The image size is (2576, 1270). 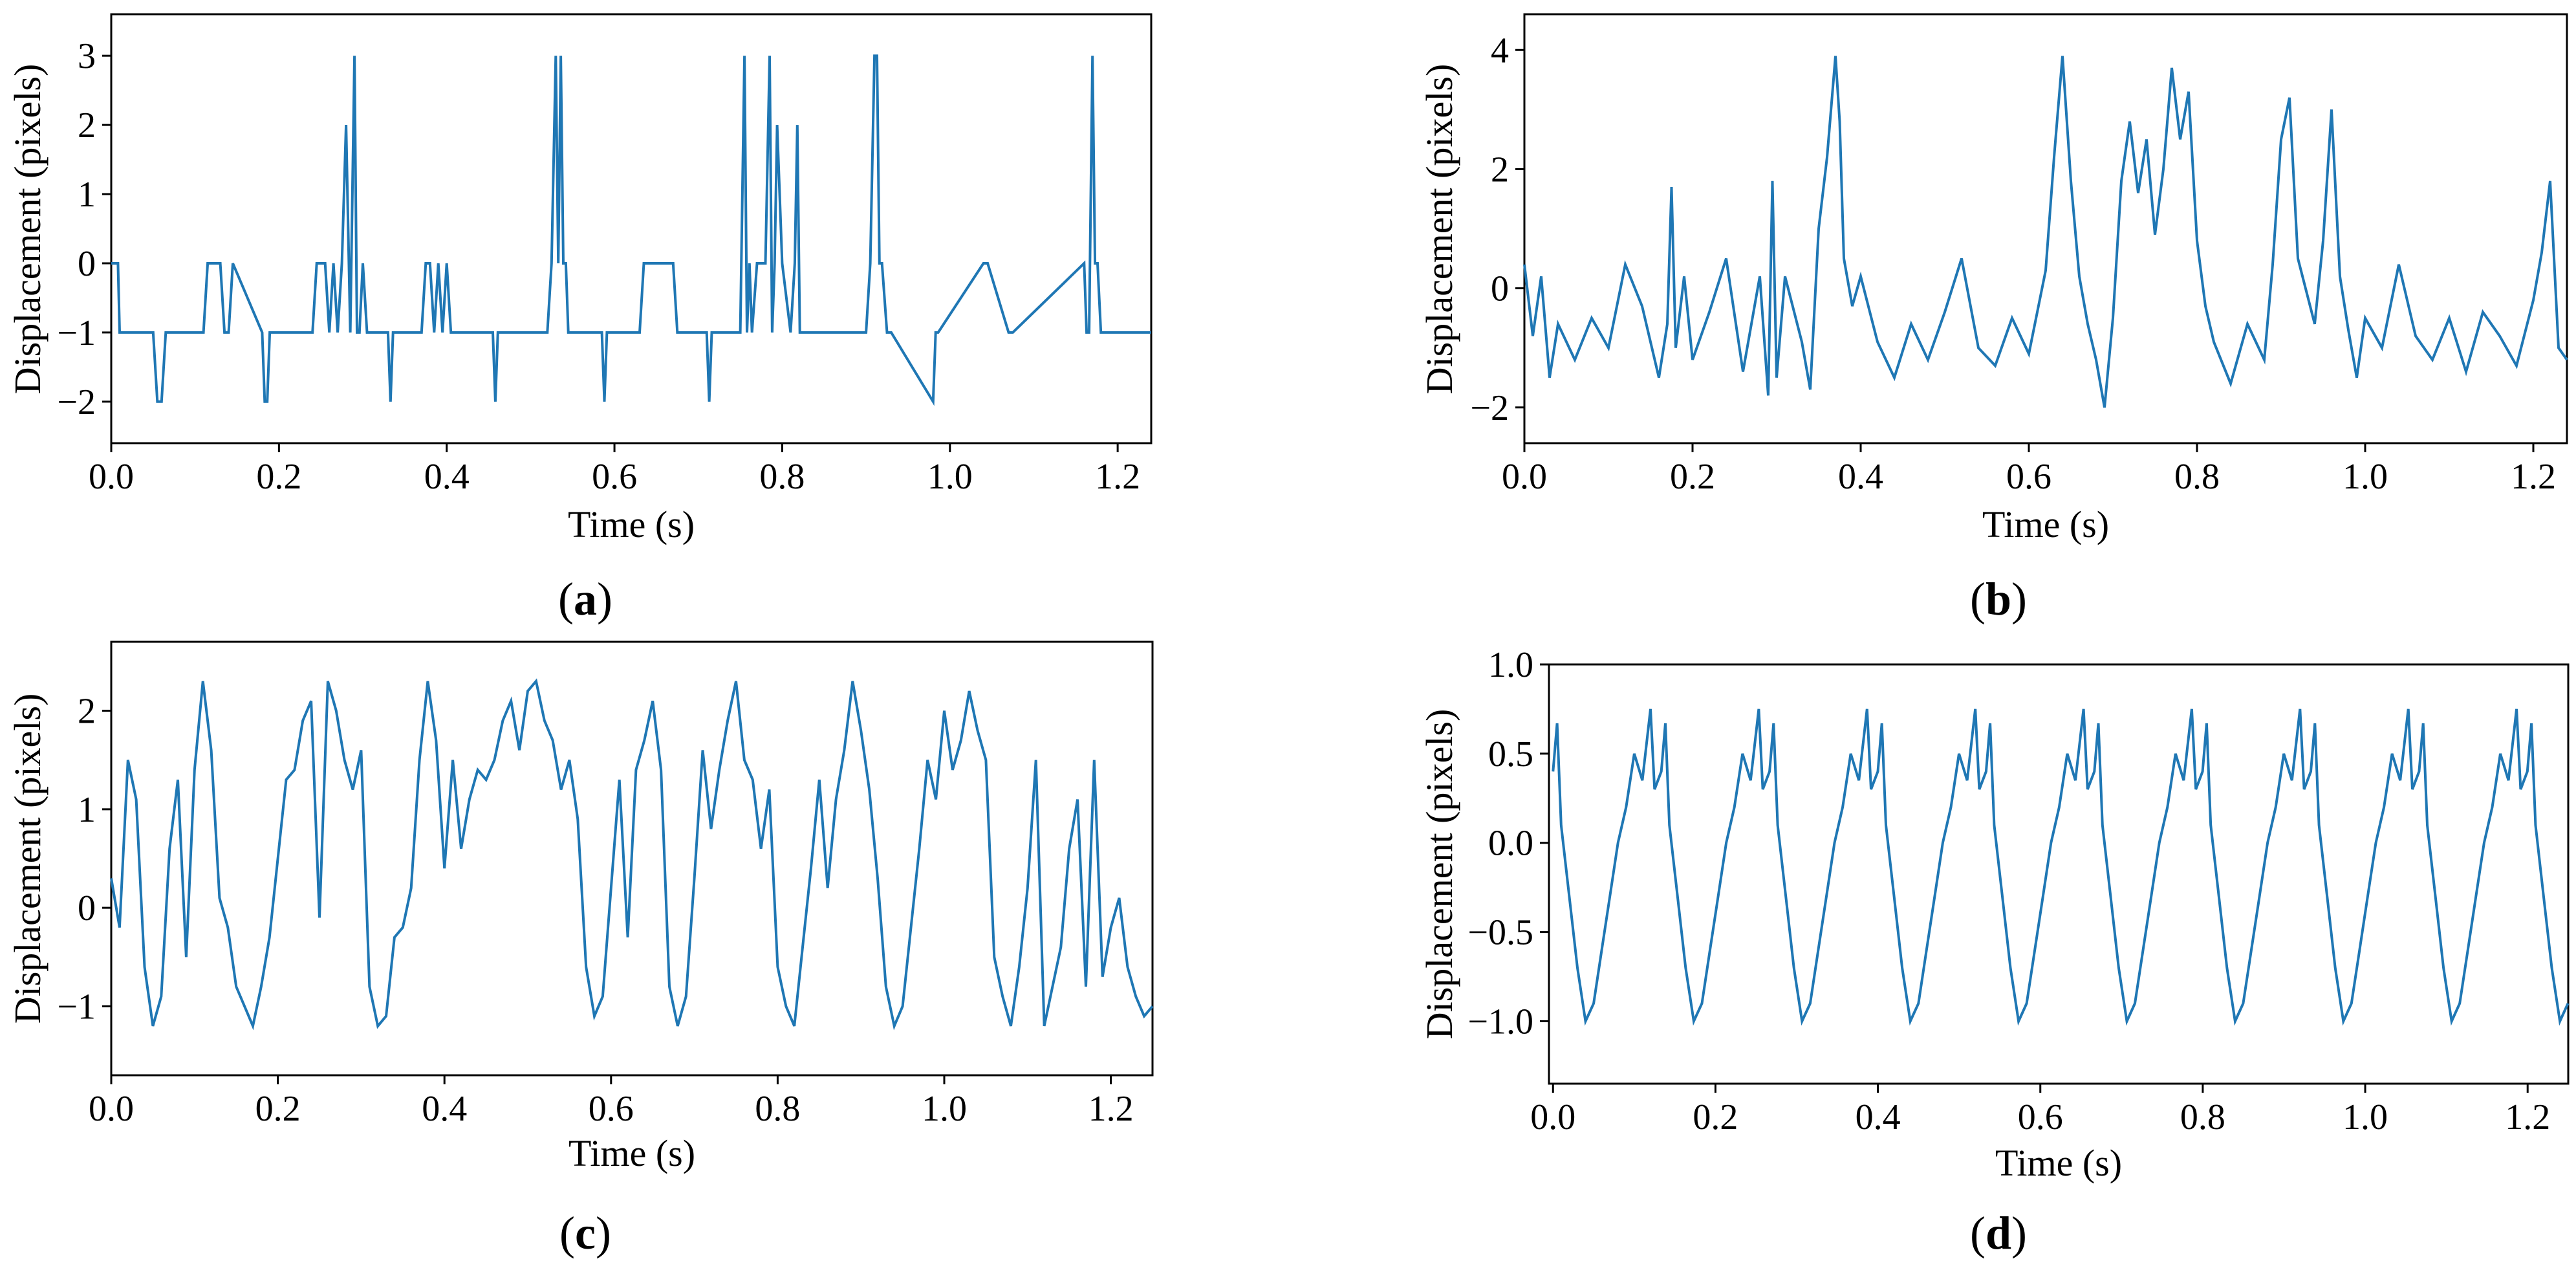 What do you see at coordinates (585, 1233) in the screenshot?
I see `panel-caption: (c)` at bounding box center [585, 1233].